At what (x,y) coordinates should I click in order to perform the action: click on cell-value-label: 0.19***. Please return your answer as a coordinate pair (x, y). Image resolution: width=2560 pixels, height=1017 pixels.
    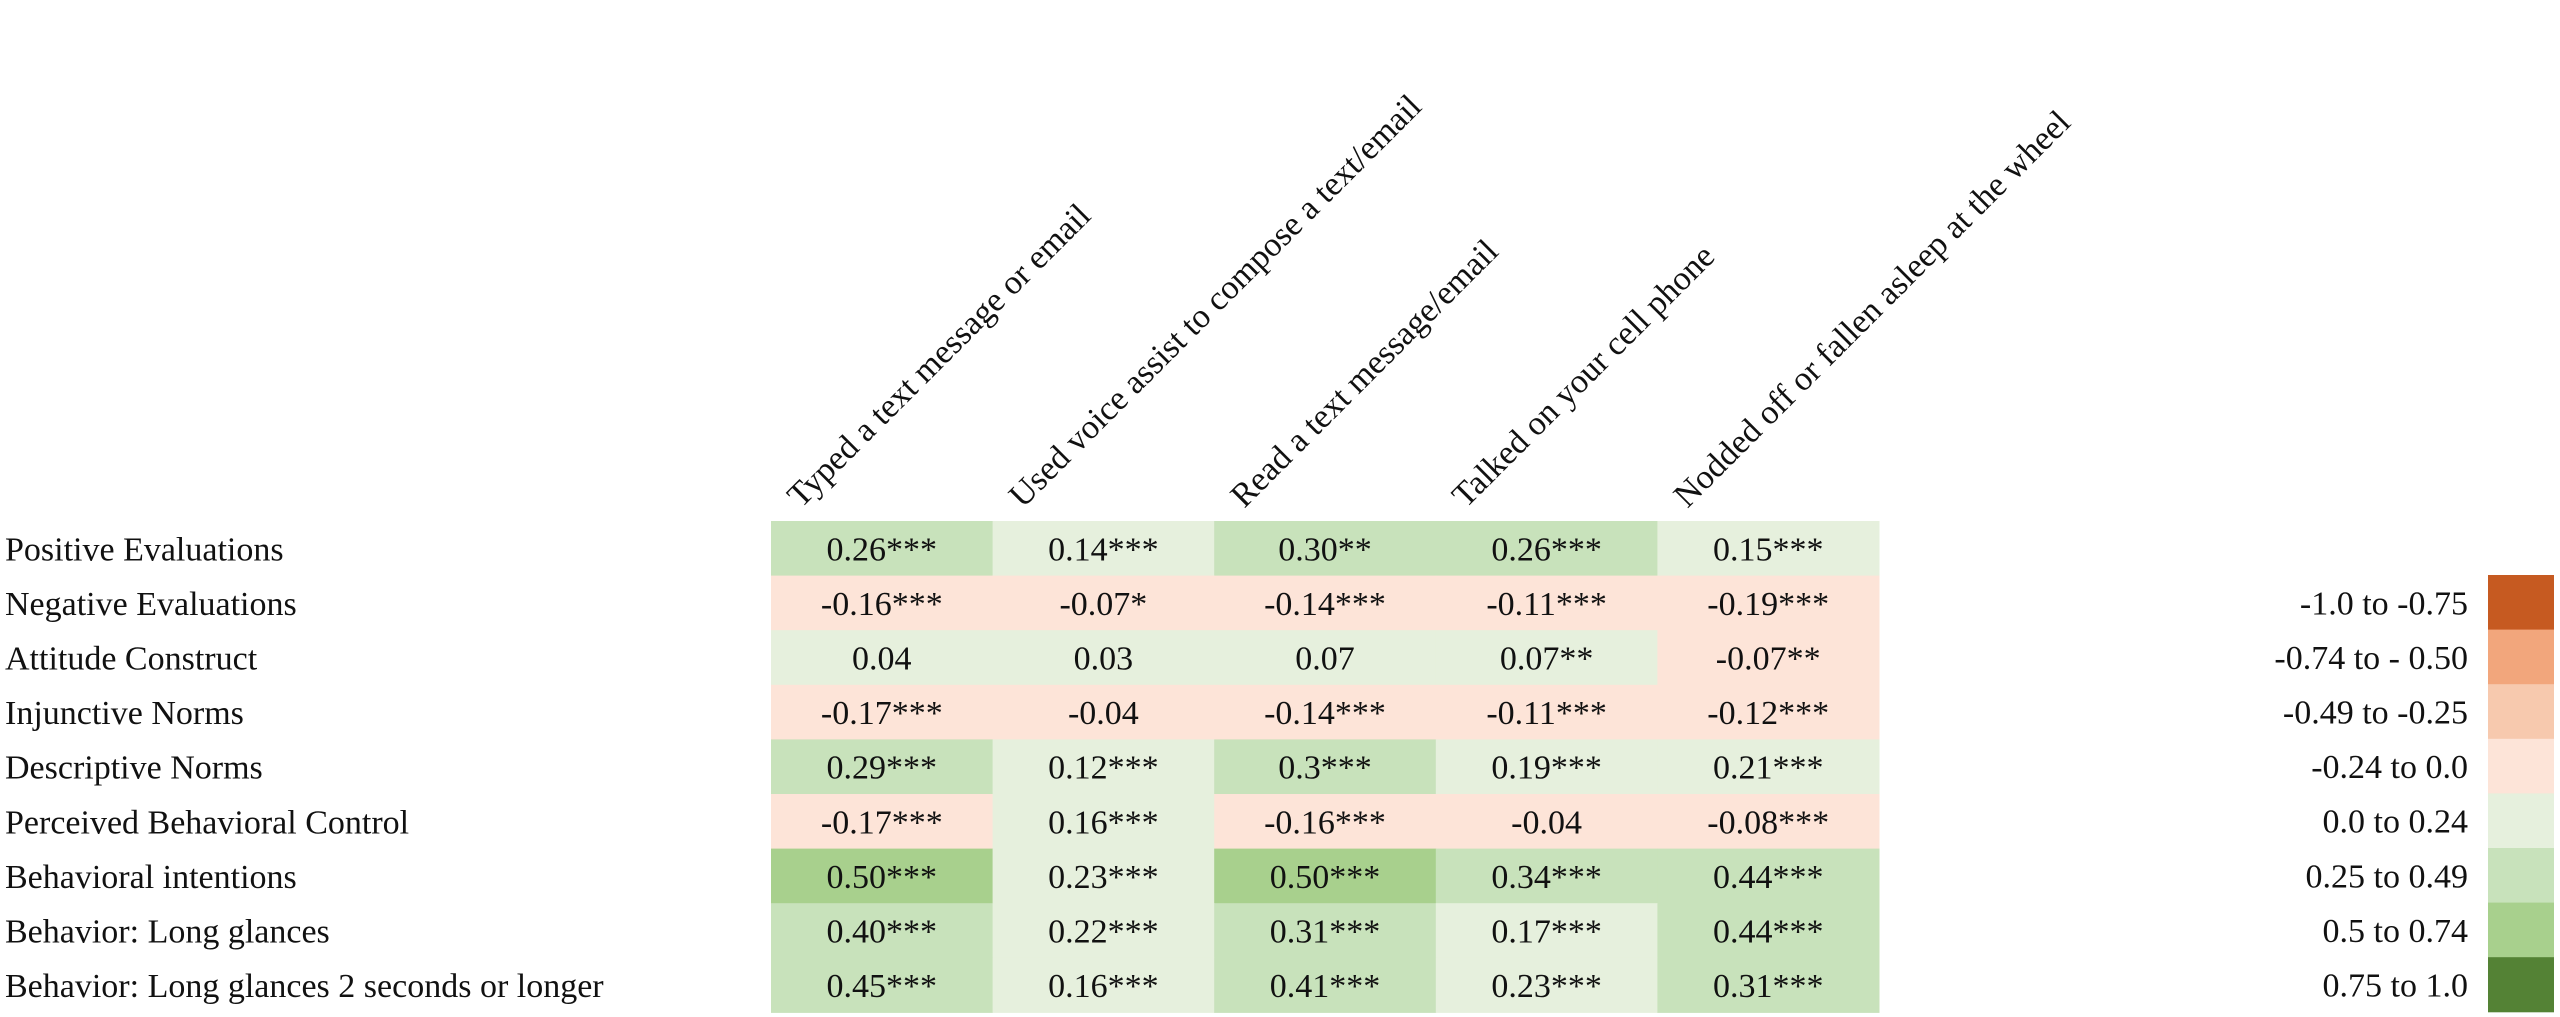
    Looking at the image, I should click on (1546, 768).